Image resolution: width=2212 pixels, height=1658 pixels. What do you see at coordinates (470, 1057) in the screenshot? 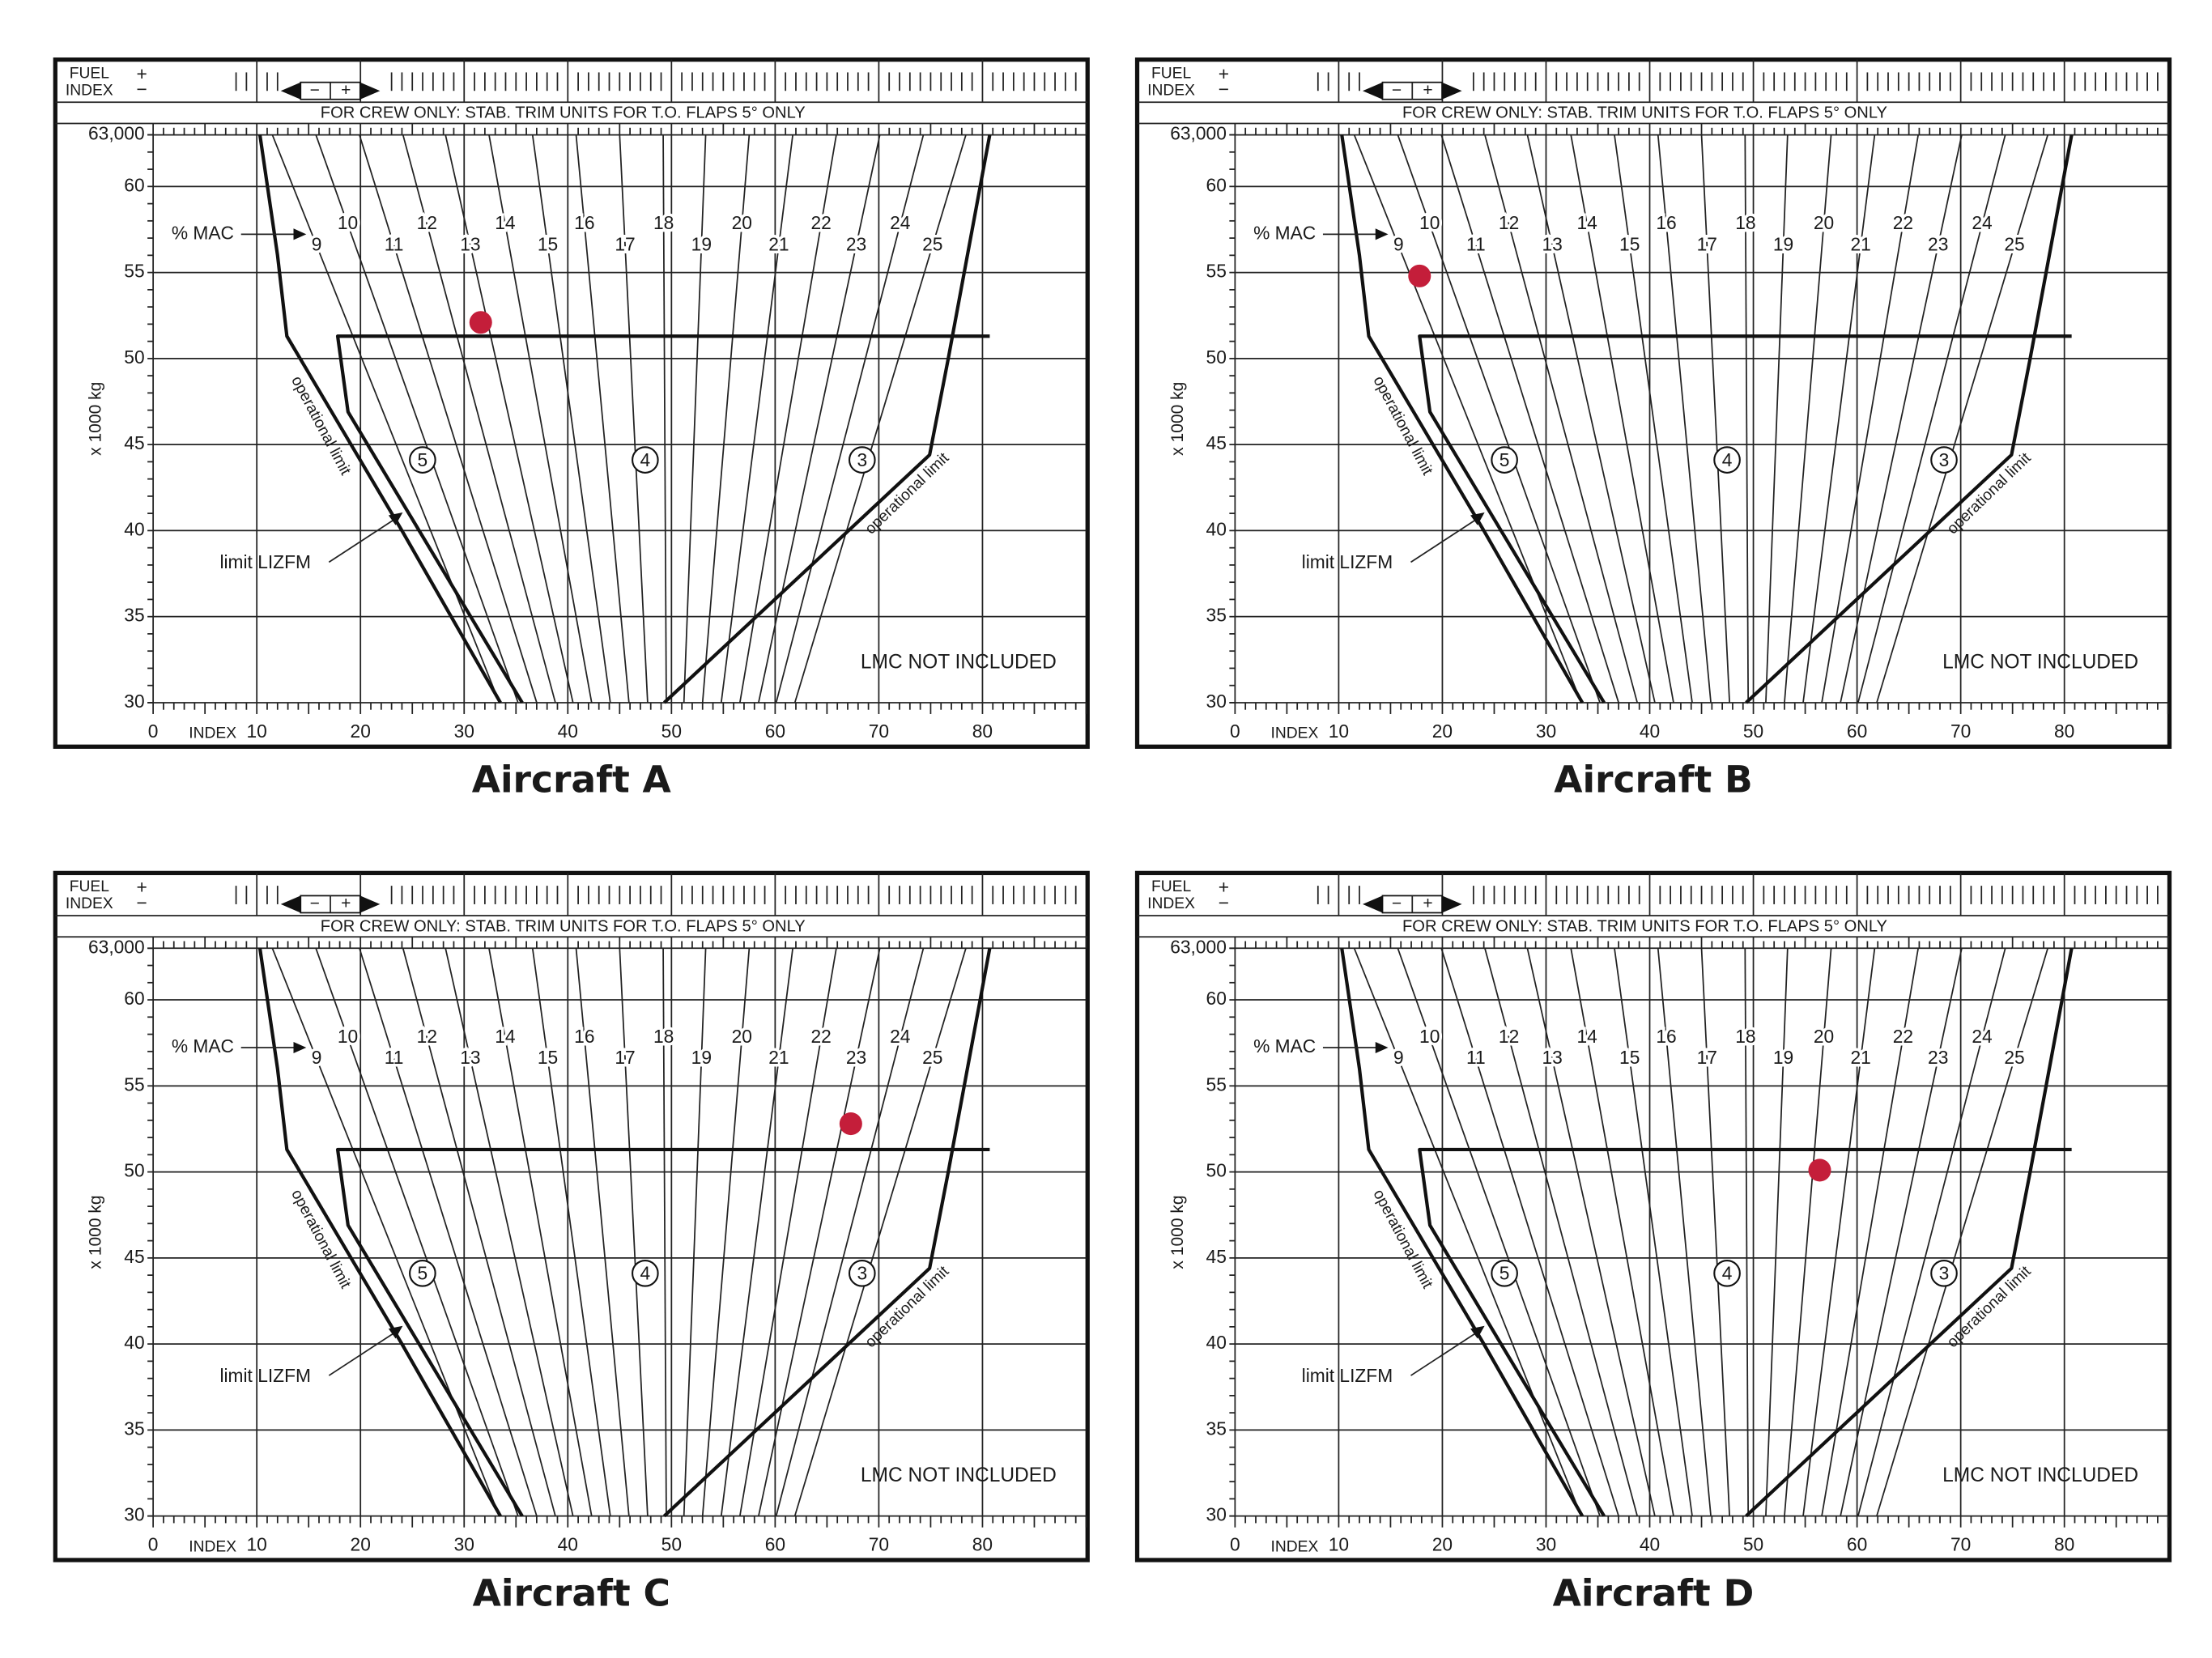
I see `mac-label: 13` at bounding box center [470, 1057].